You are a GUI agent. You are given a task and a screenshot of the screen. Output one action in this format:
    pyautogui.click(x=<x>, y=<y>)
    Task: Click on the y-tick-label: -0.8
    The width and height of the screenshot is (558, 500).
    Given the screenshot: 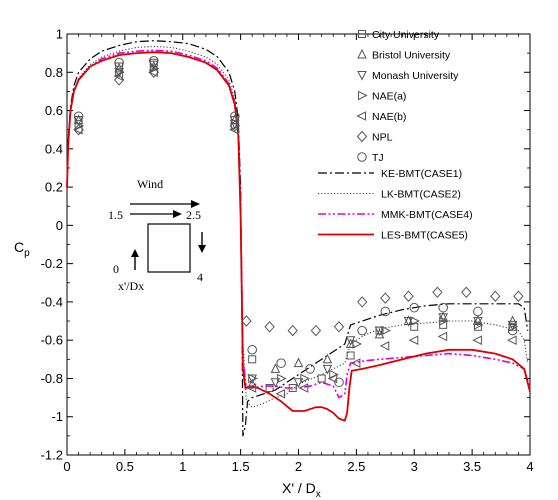 What is the action you would take?
    pyautogui.click(x=52, y=378)
    